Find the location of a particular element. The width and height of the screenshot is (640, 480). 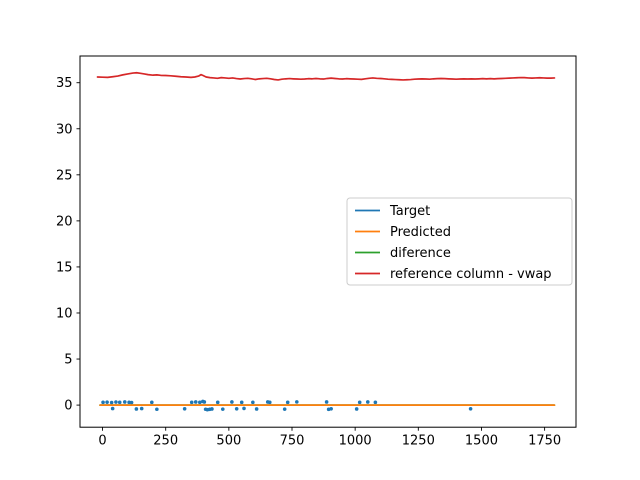

x-tick-label: 250 is located at coordinates (165, 441).